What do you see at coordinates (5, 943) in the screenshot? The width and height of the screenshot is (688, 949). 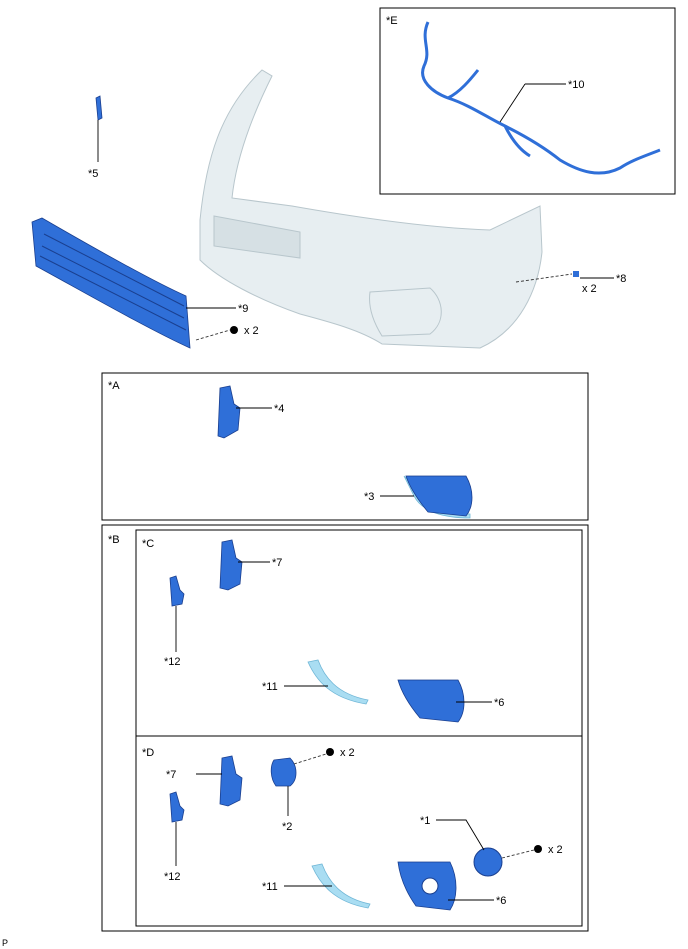 I see `footer-code: P` at bounding box center [5, 943].